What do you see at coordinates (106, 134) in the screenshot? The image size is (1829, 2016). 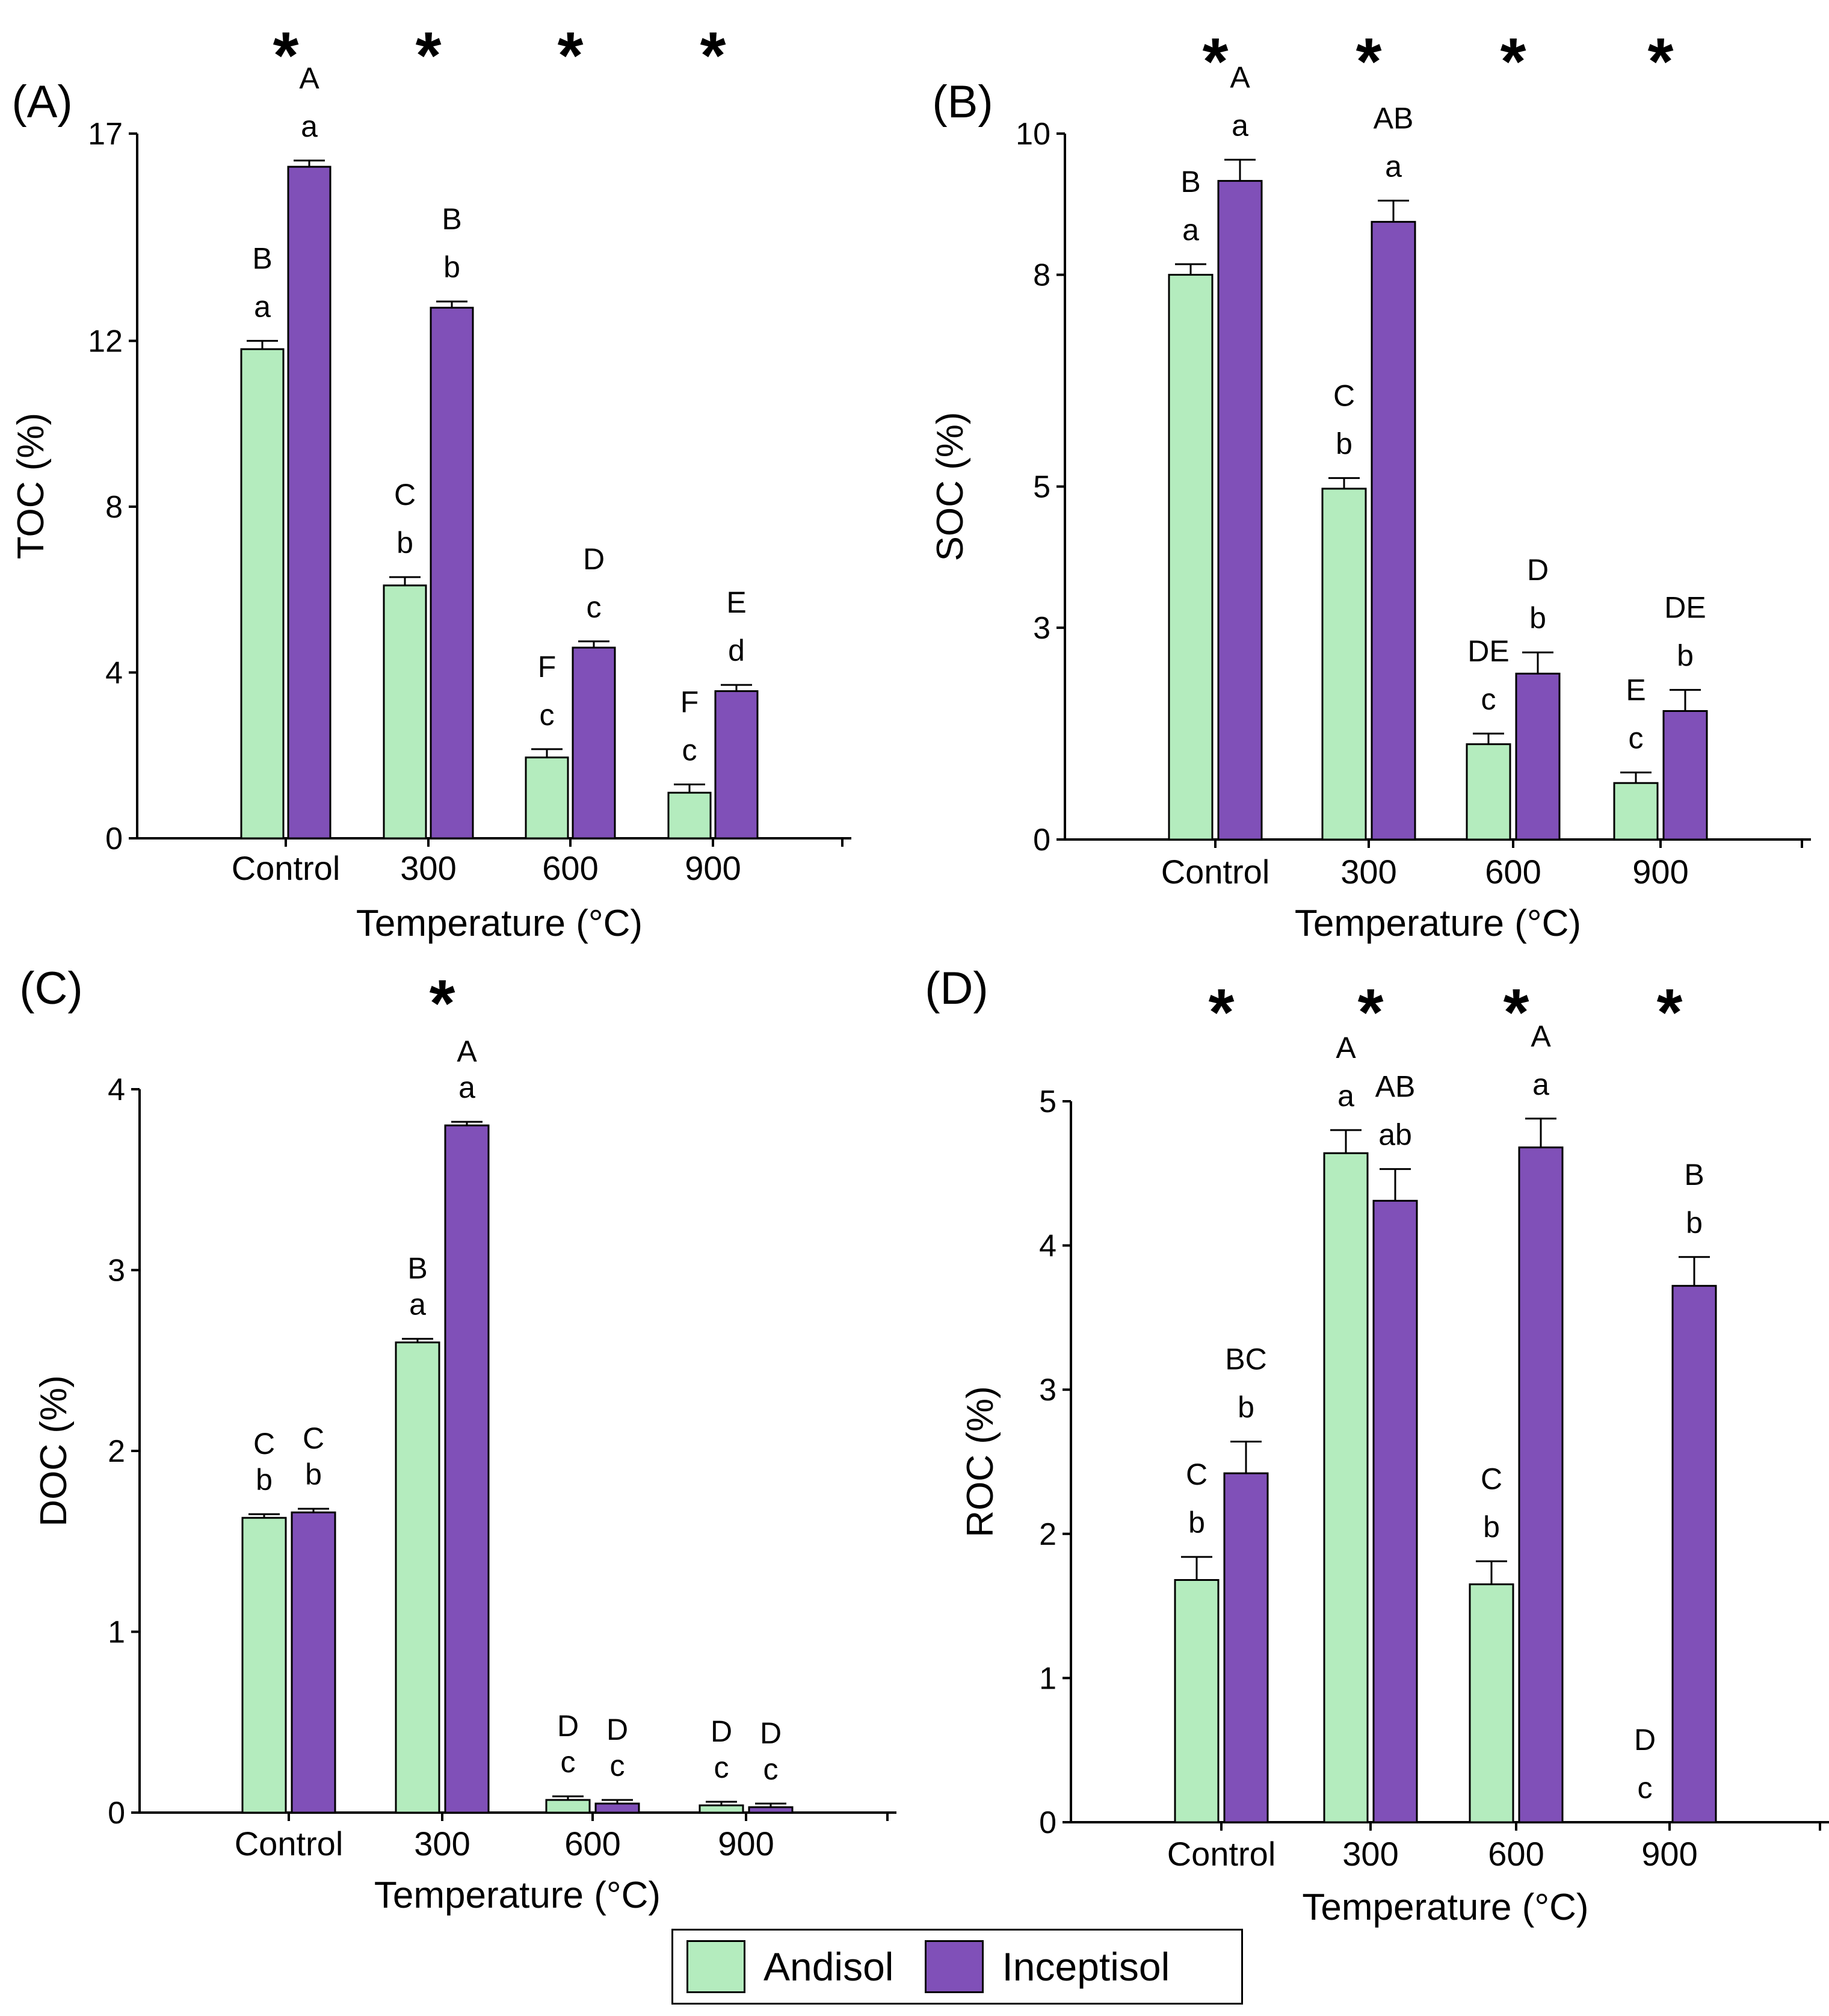 I see `y-tick-label: 17` at bounding box center [106, 134].